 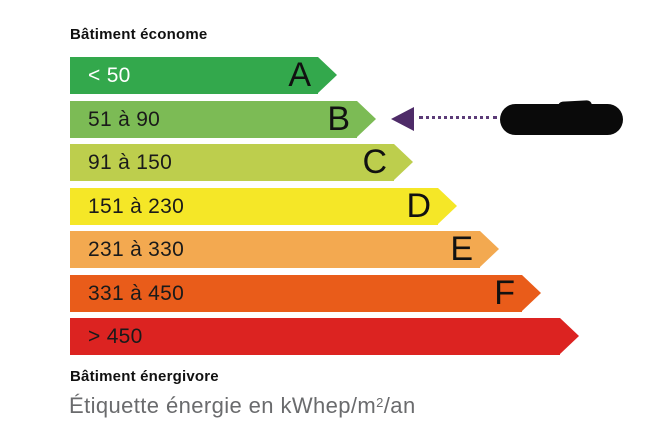 I want to click on energy-range-label: 151 à 230, so click(x=136, y=206).